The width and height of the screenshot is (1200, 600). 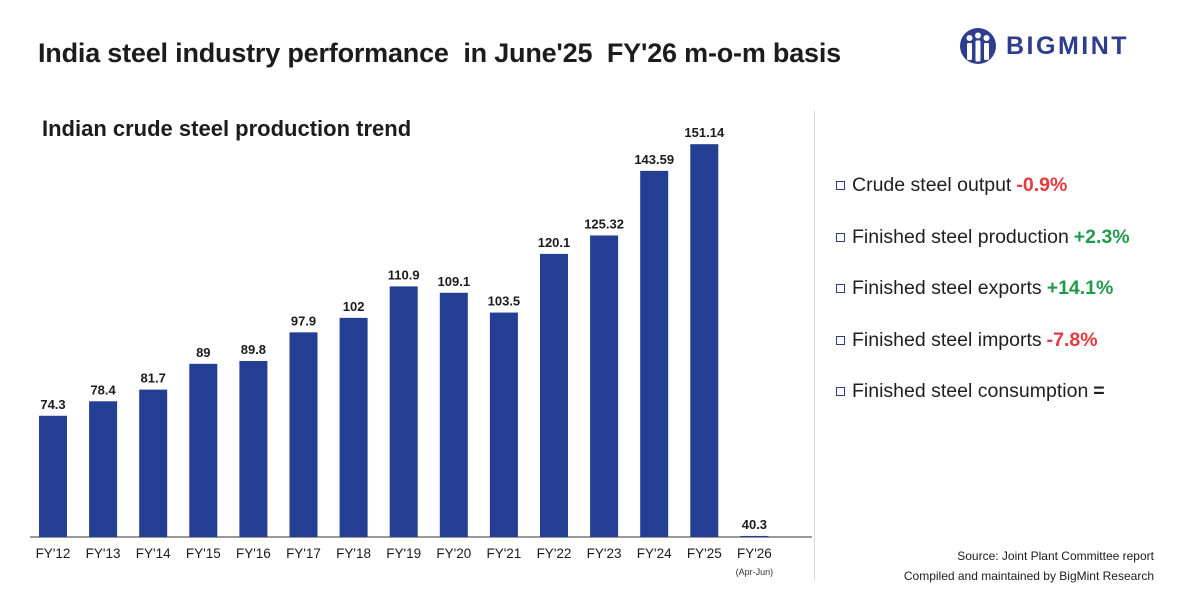 What do you see at coordinates (754, 524) in the screenshot?
I see `data-label-fy26: 40.3` at bounding box center [754, 524].